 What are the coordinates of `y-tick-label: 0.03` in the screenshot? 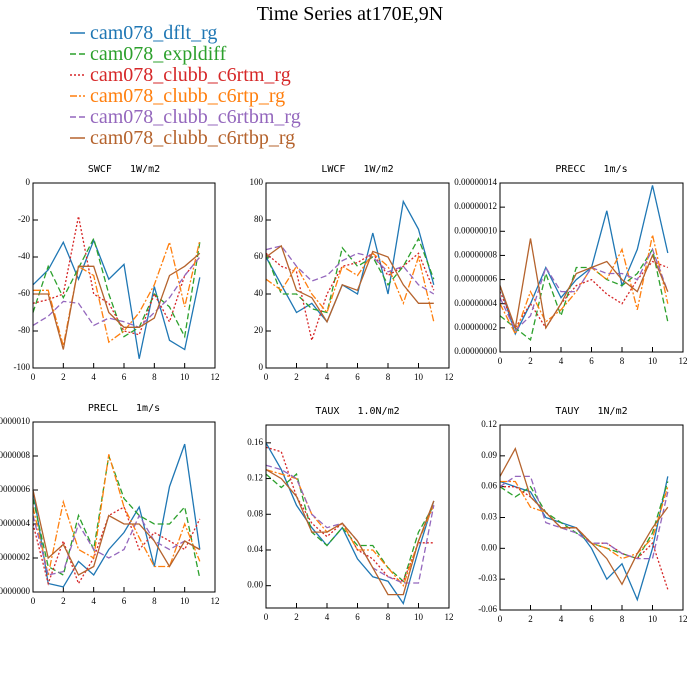 It's located at (489, 517).